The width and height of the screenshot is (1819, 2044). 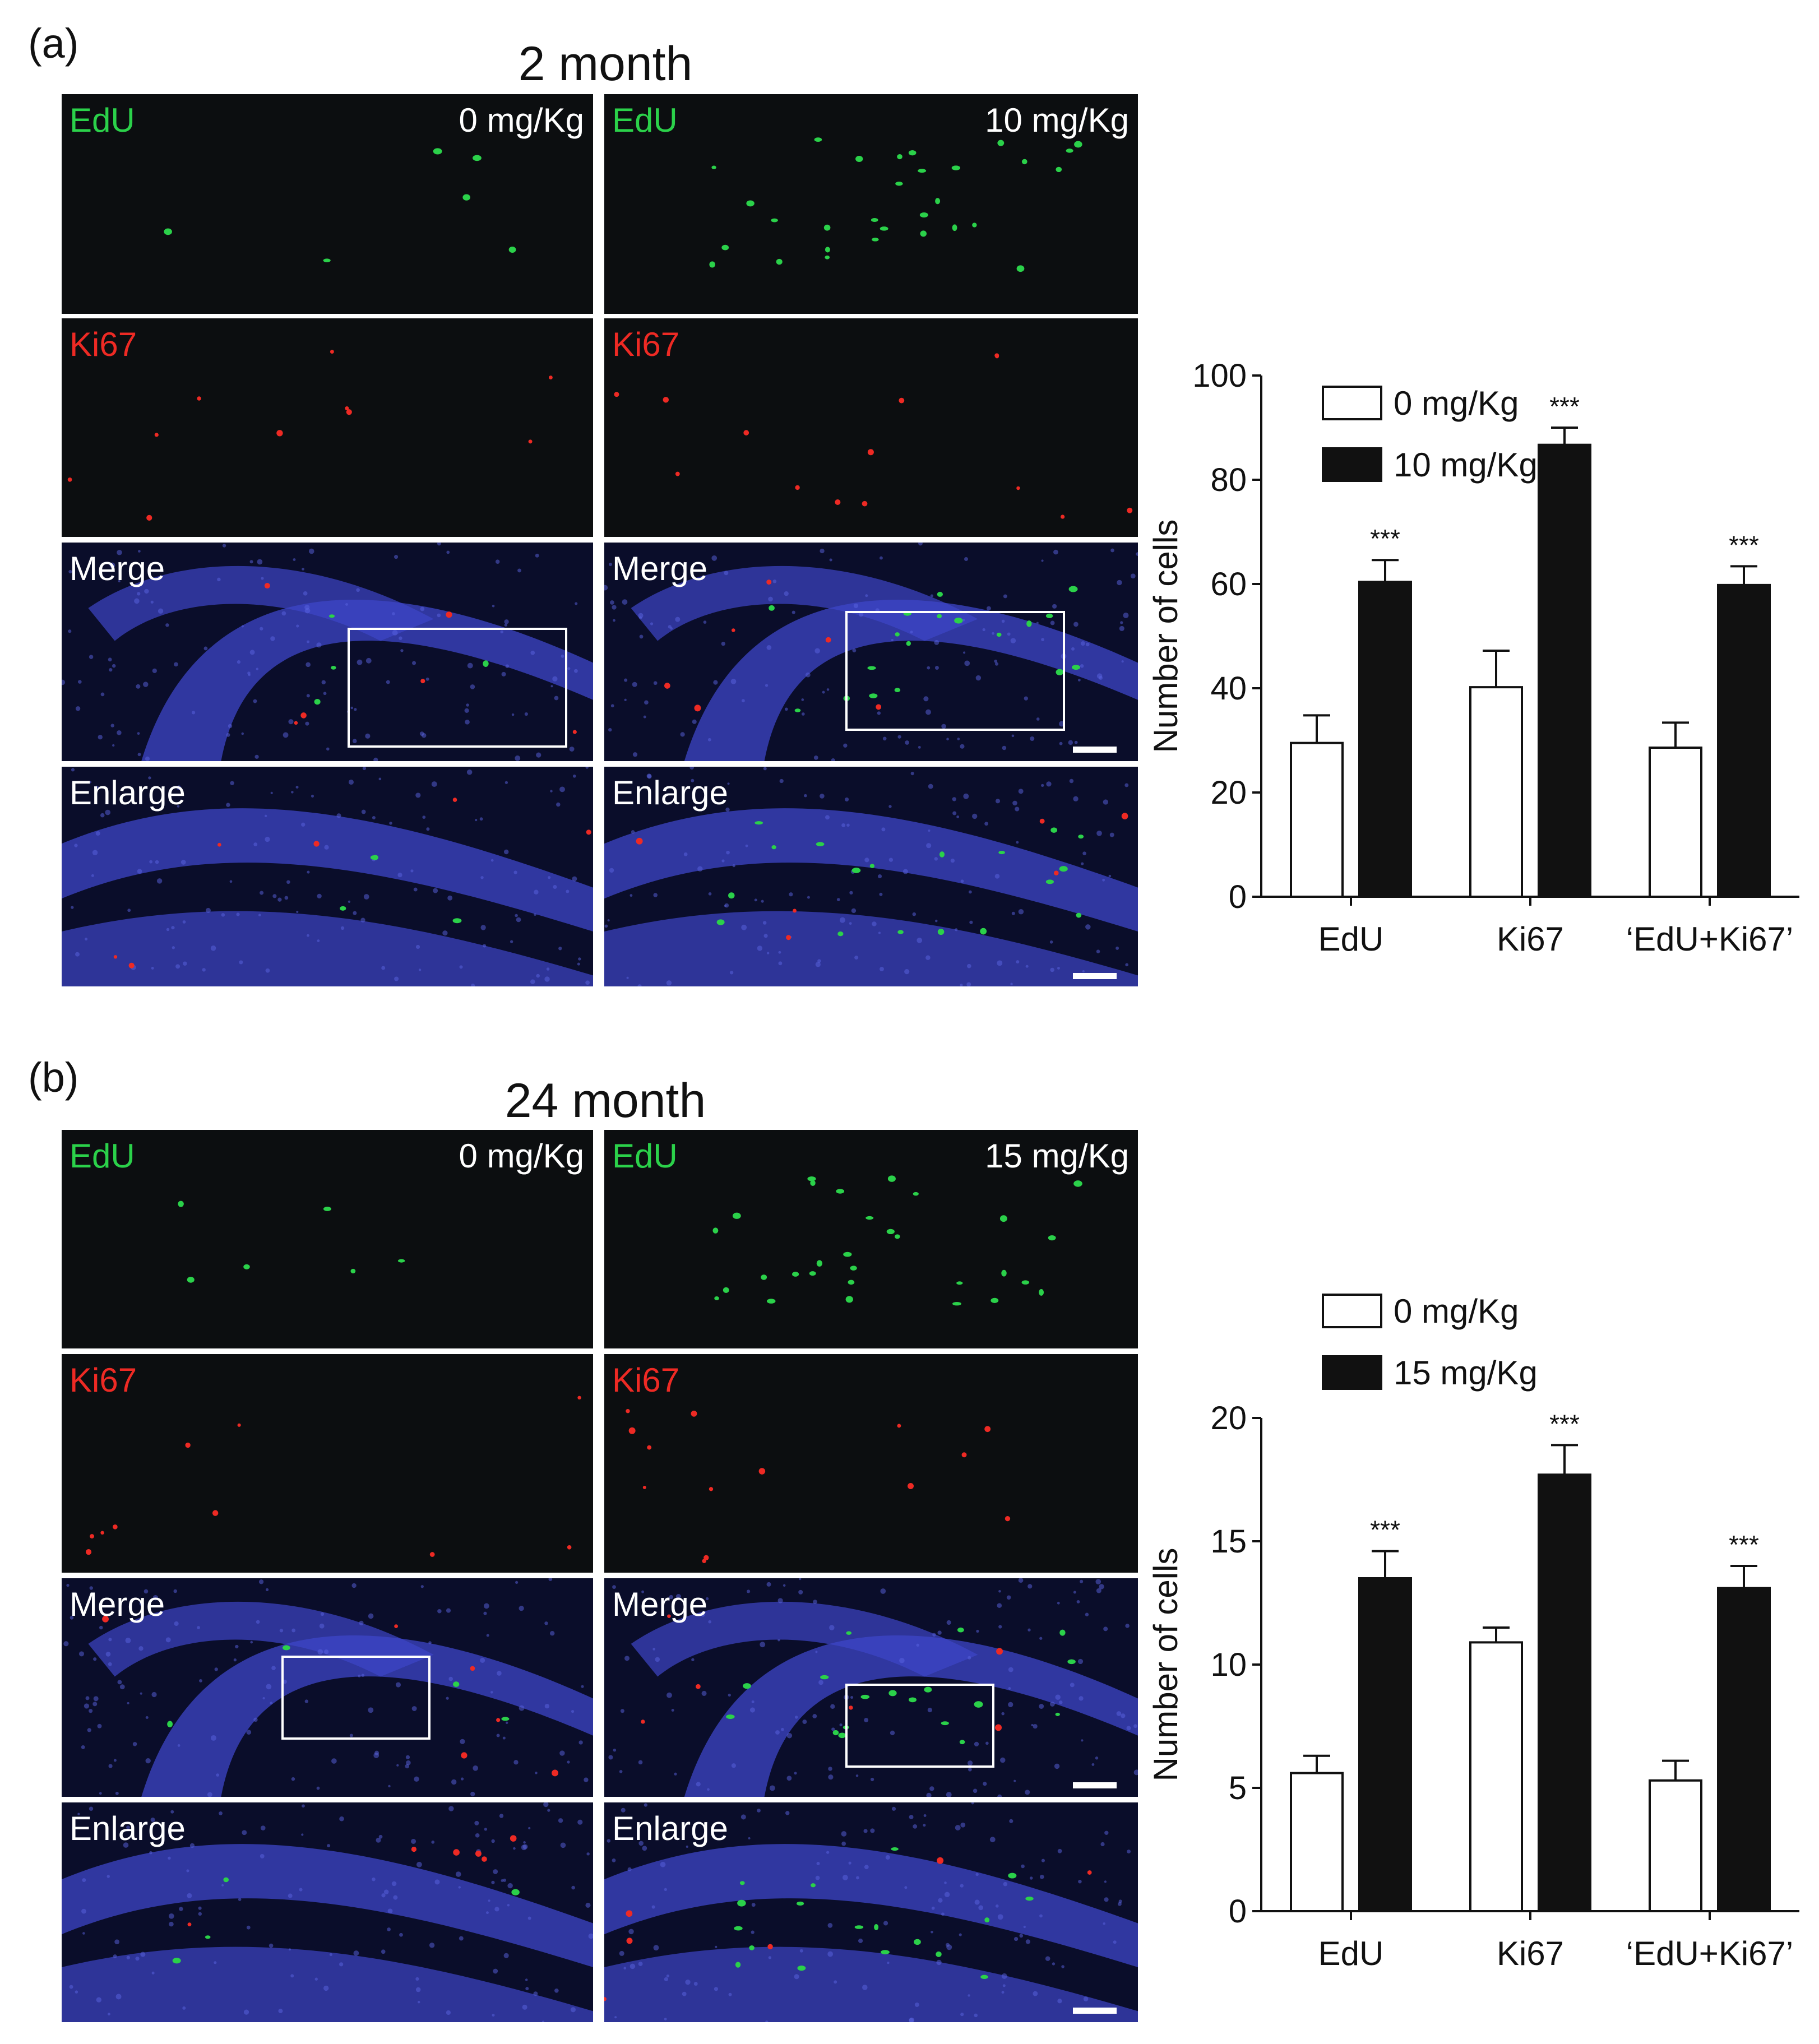 What do you see at coordinates (1710, 1953) in the screenshot?
I see `x-tick-label: ‘EdU+Ki67’` at bounding box center [1710, 1953].